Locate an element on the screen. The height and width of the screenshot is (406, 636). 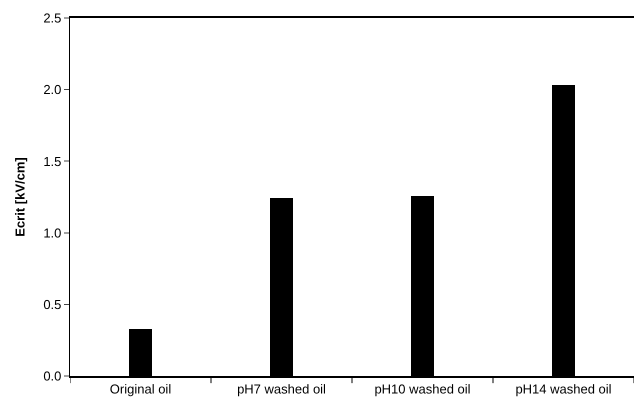
x-tick-label: pH14 washed oil is located at coordinates (563, 388).